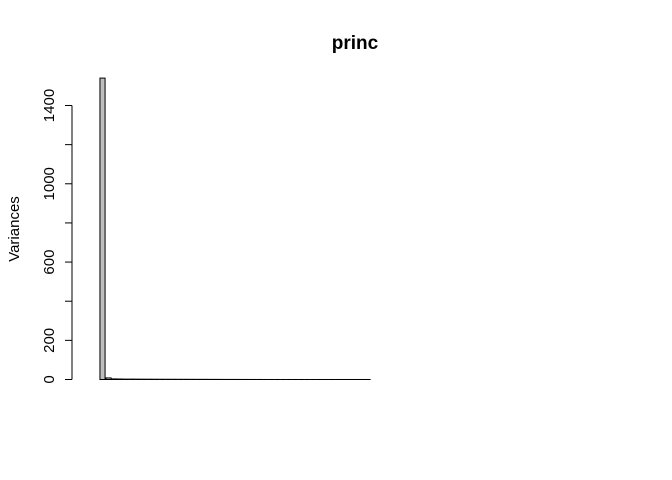  What do you see at coordinates (49, 379) in the screenshot?
I see `y-tick-label: 0` at bounding box center [49, 379].